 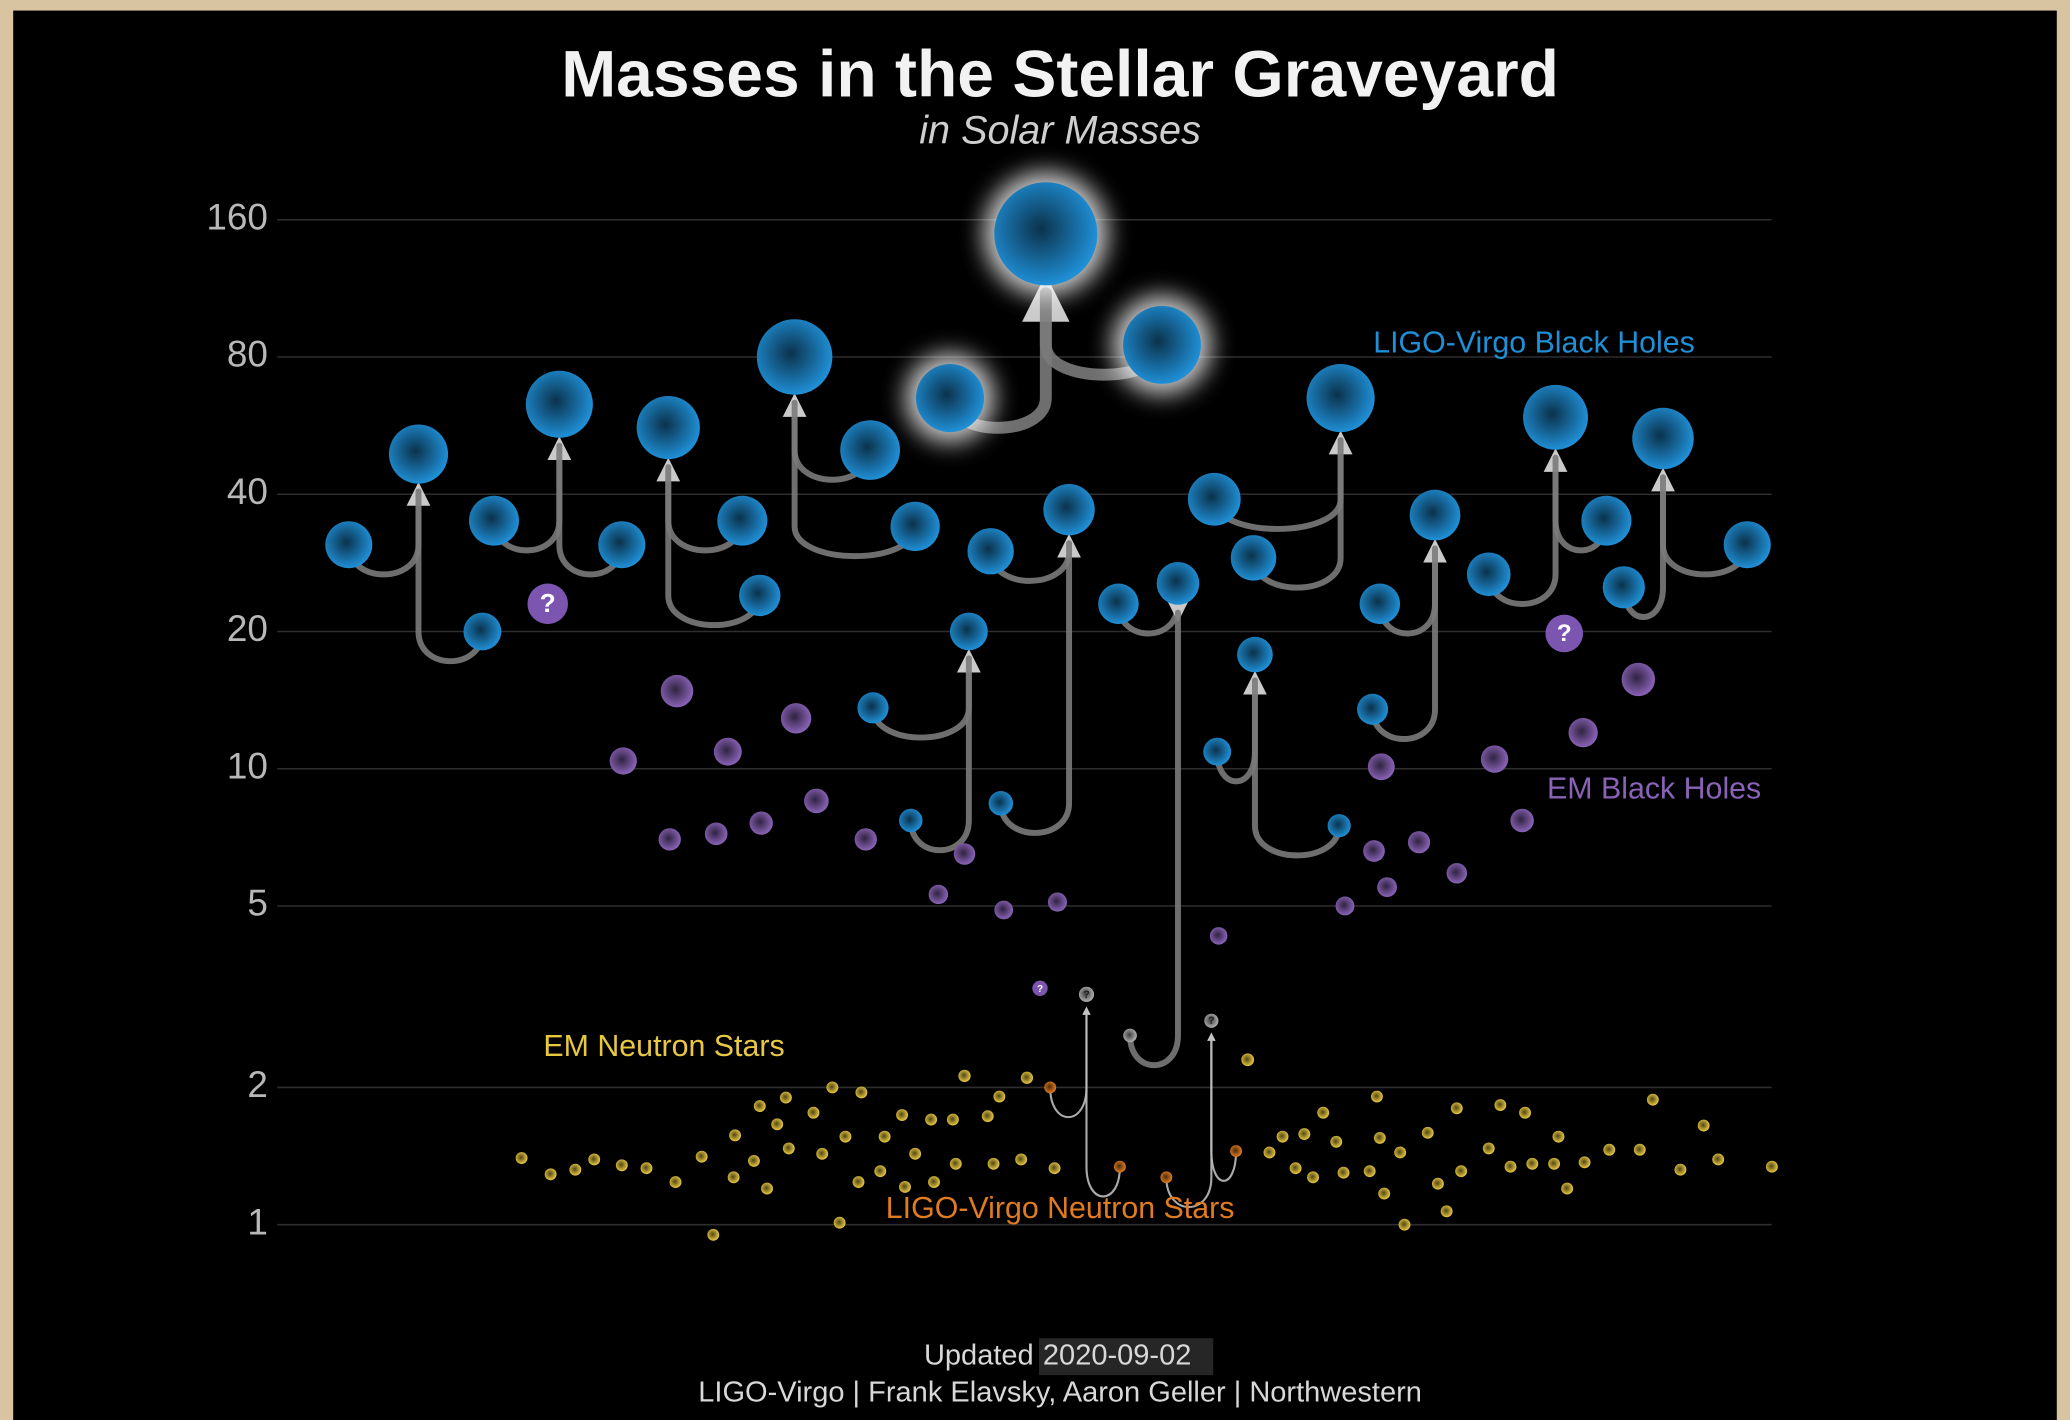 What do you see at coordinates (1060, 131) in the screenshot?
I see `chart-subtitle: in Solar Masses` at bounding box center [1060, 131].